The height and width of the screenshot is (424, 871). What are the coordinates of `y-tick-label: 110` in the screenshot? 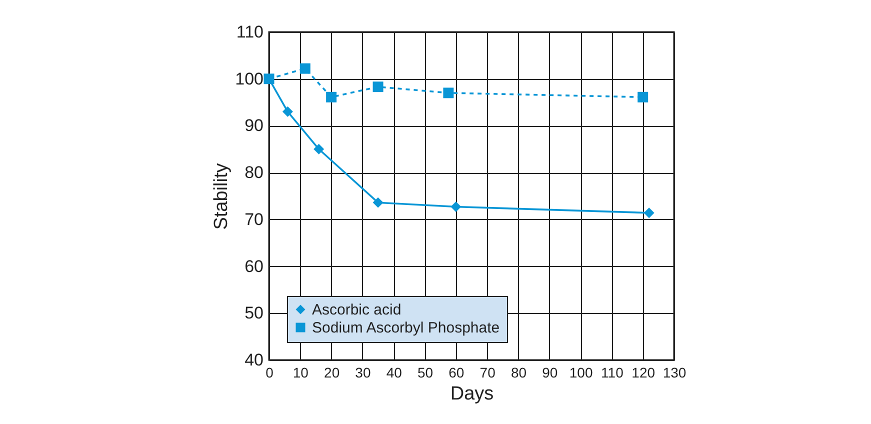 It's located at (250, 32).